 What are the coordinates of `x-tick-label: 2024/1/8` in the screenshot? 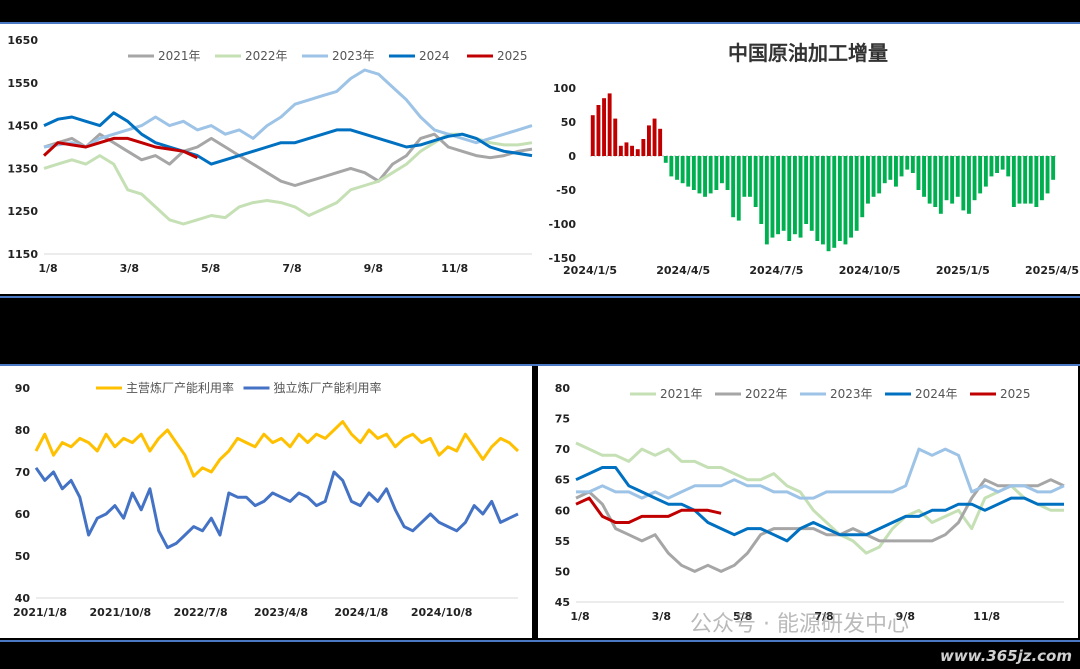 It's located at (361, 612).